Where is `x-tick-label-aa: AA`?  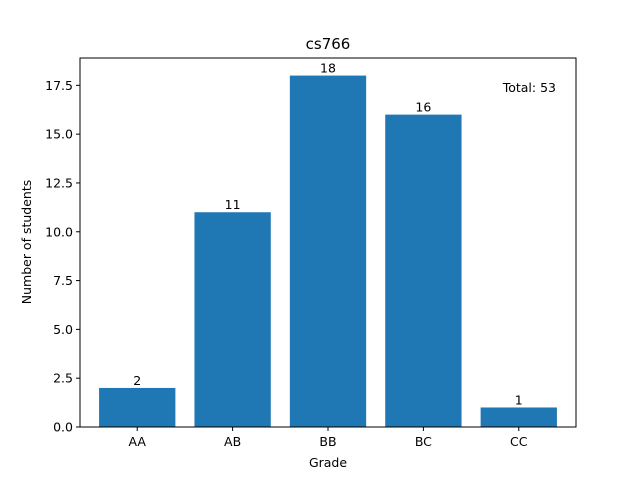 x-tick-label-aa: AA is located at coordinates (138, 441).